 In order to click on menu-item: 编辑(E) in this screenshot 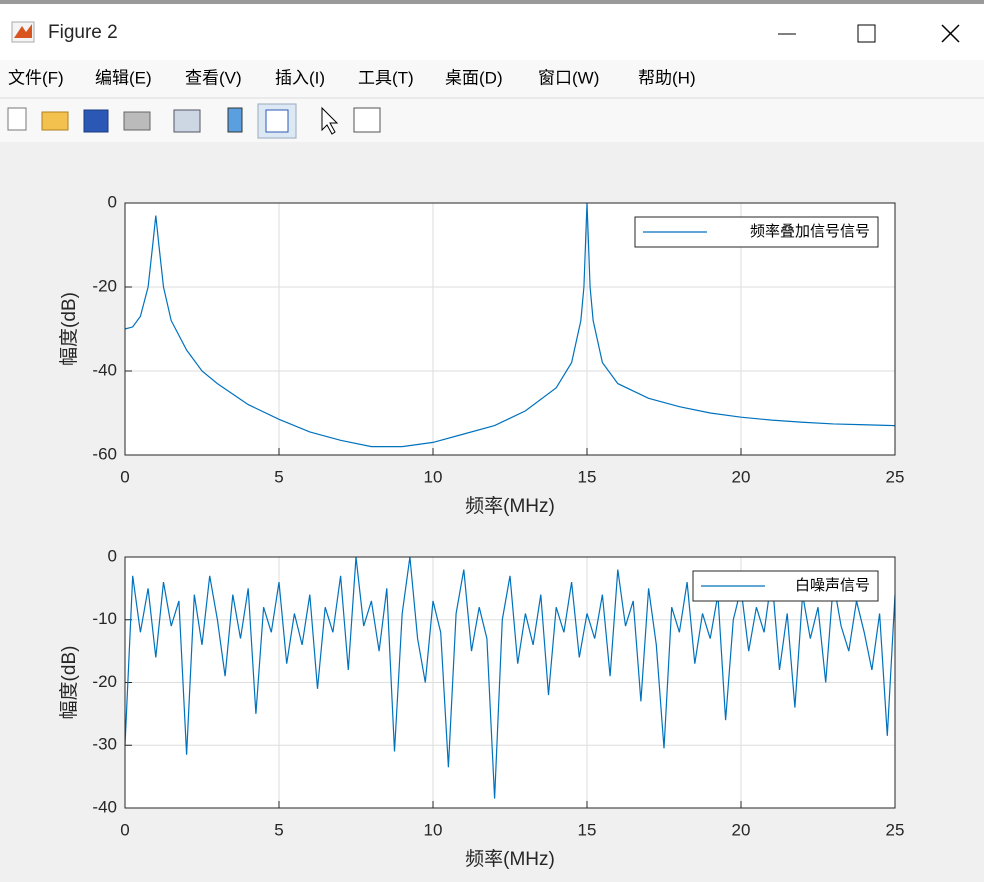, I will do `click(123, 77)`.